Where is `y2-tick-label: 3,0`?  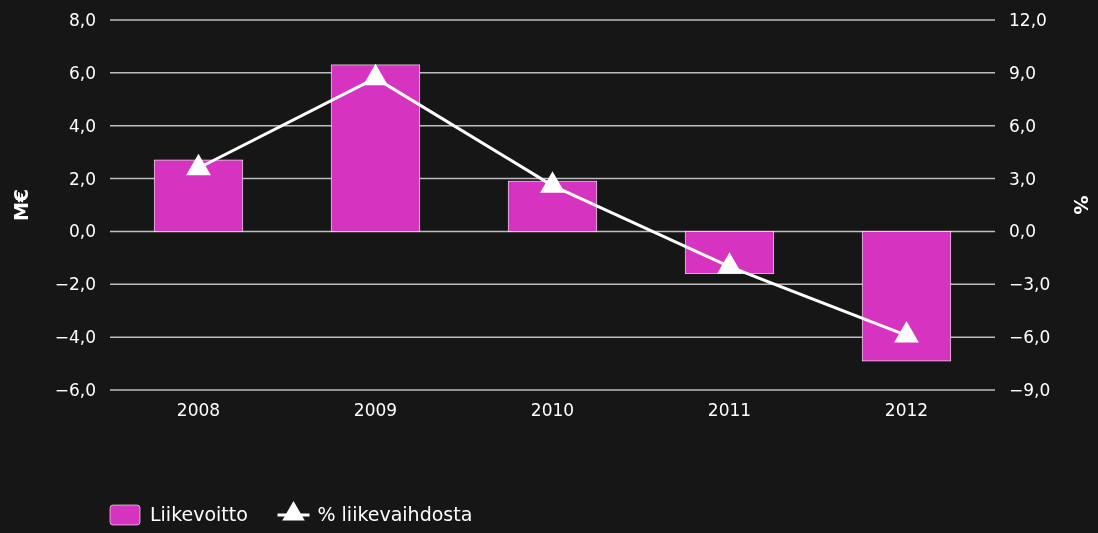
y2-tick-label: 3,0 is located at coordinates (1023, 178).